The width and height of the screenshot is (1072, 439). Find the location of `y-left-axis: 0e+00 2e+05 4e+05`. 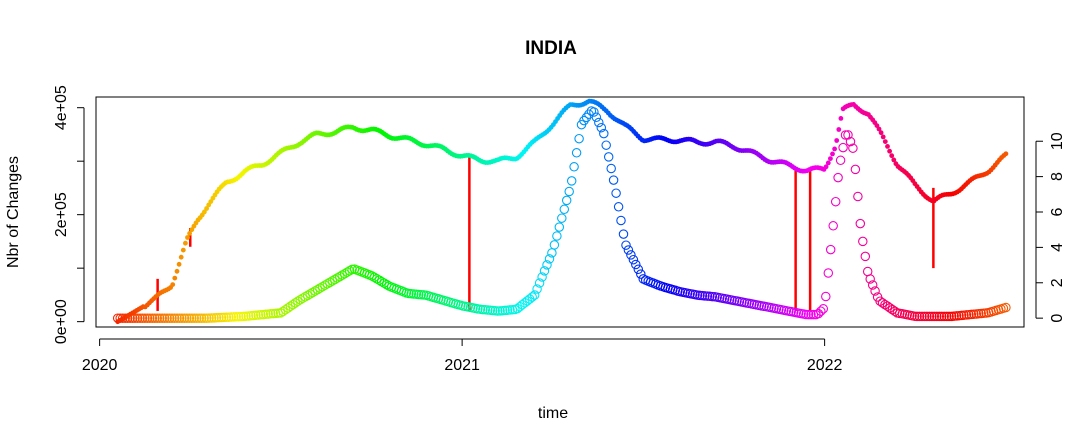

y-left-axis: 0e+00 2e+05 4e+05 is located at coordinates (69, 214).